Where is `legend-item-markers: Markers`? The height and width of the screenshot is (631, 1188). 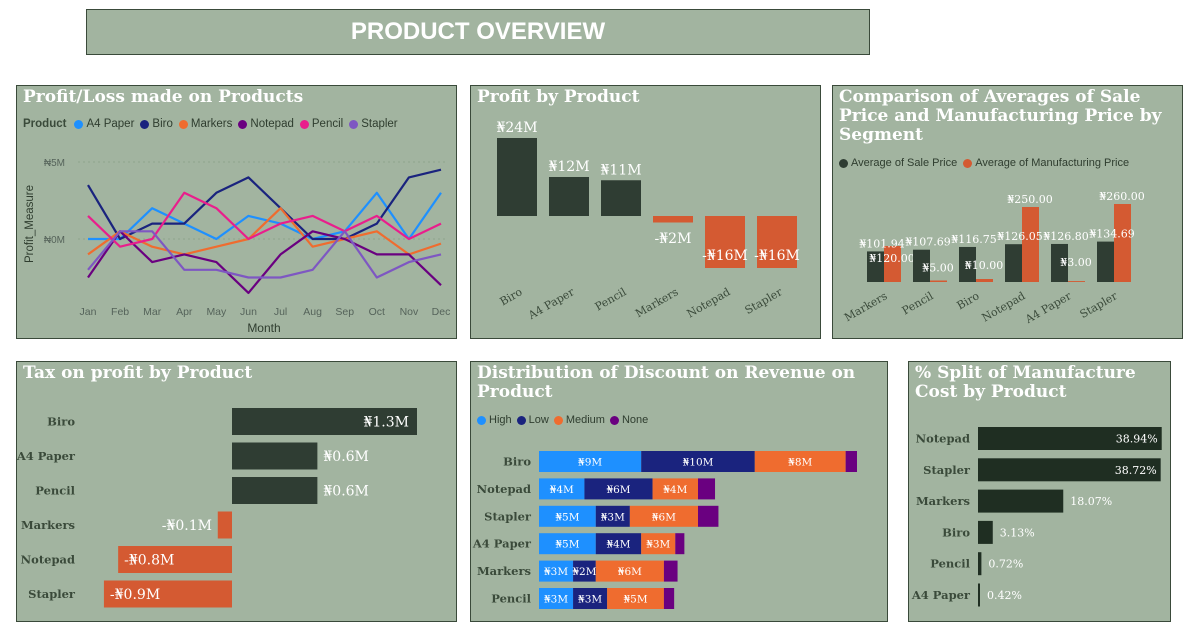 legend-item-markers: Markers is located at coordinates (205, 124).